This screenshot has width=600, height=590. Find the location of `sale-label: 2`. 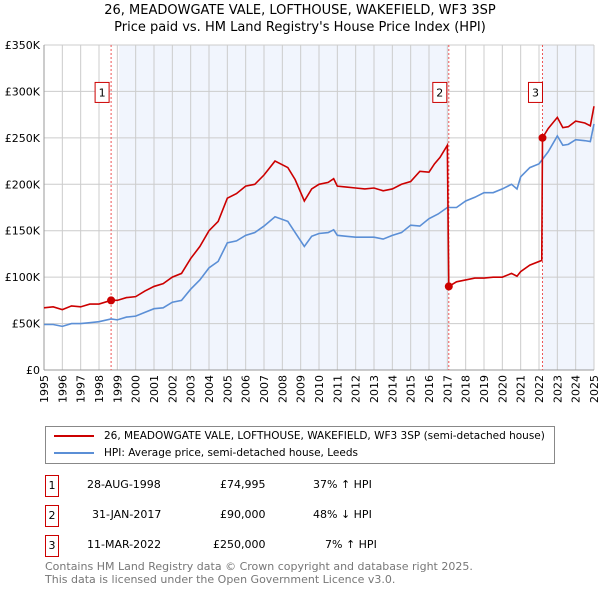

sale-label: 2 is located at coordinates (439, 92).